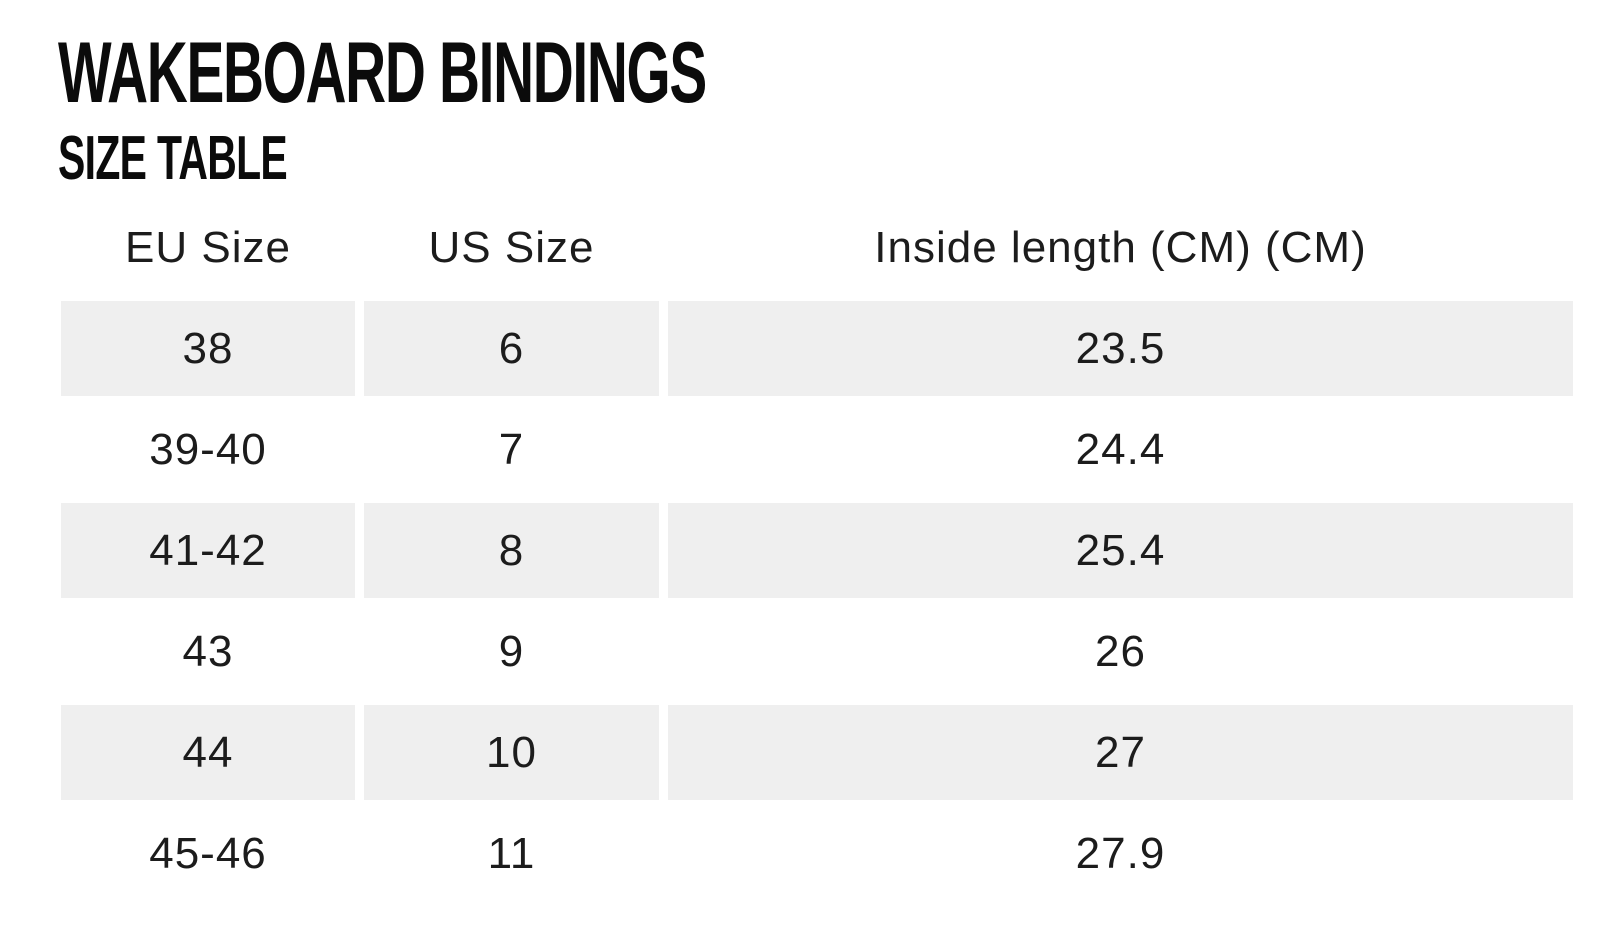 This screenshot has height=936, width=1600. I want to click on title-block: WAKEBOARD BINDINGS SIZE TABLE, so click(549, 110).